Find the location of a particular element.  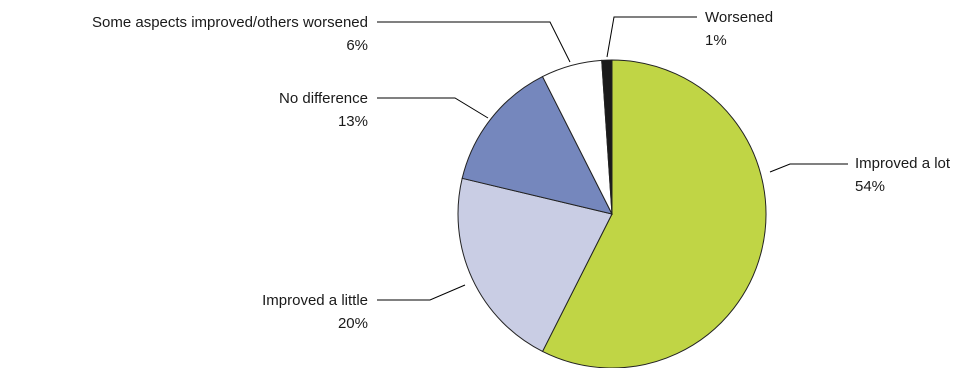

slice-label: No difference is located at coordinates (323, 98).